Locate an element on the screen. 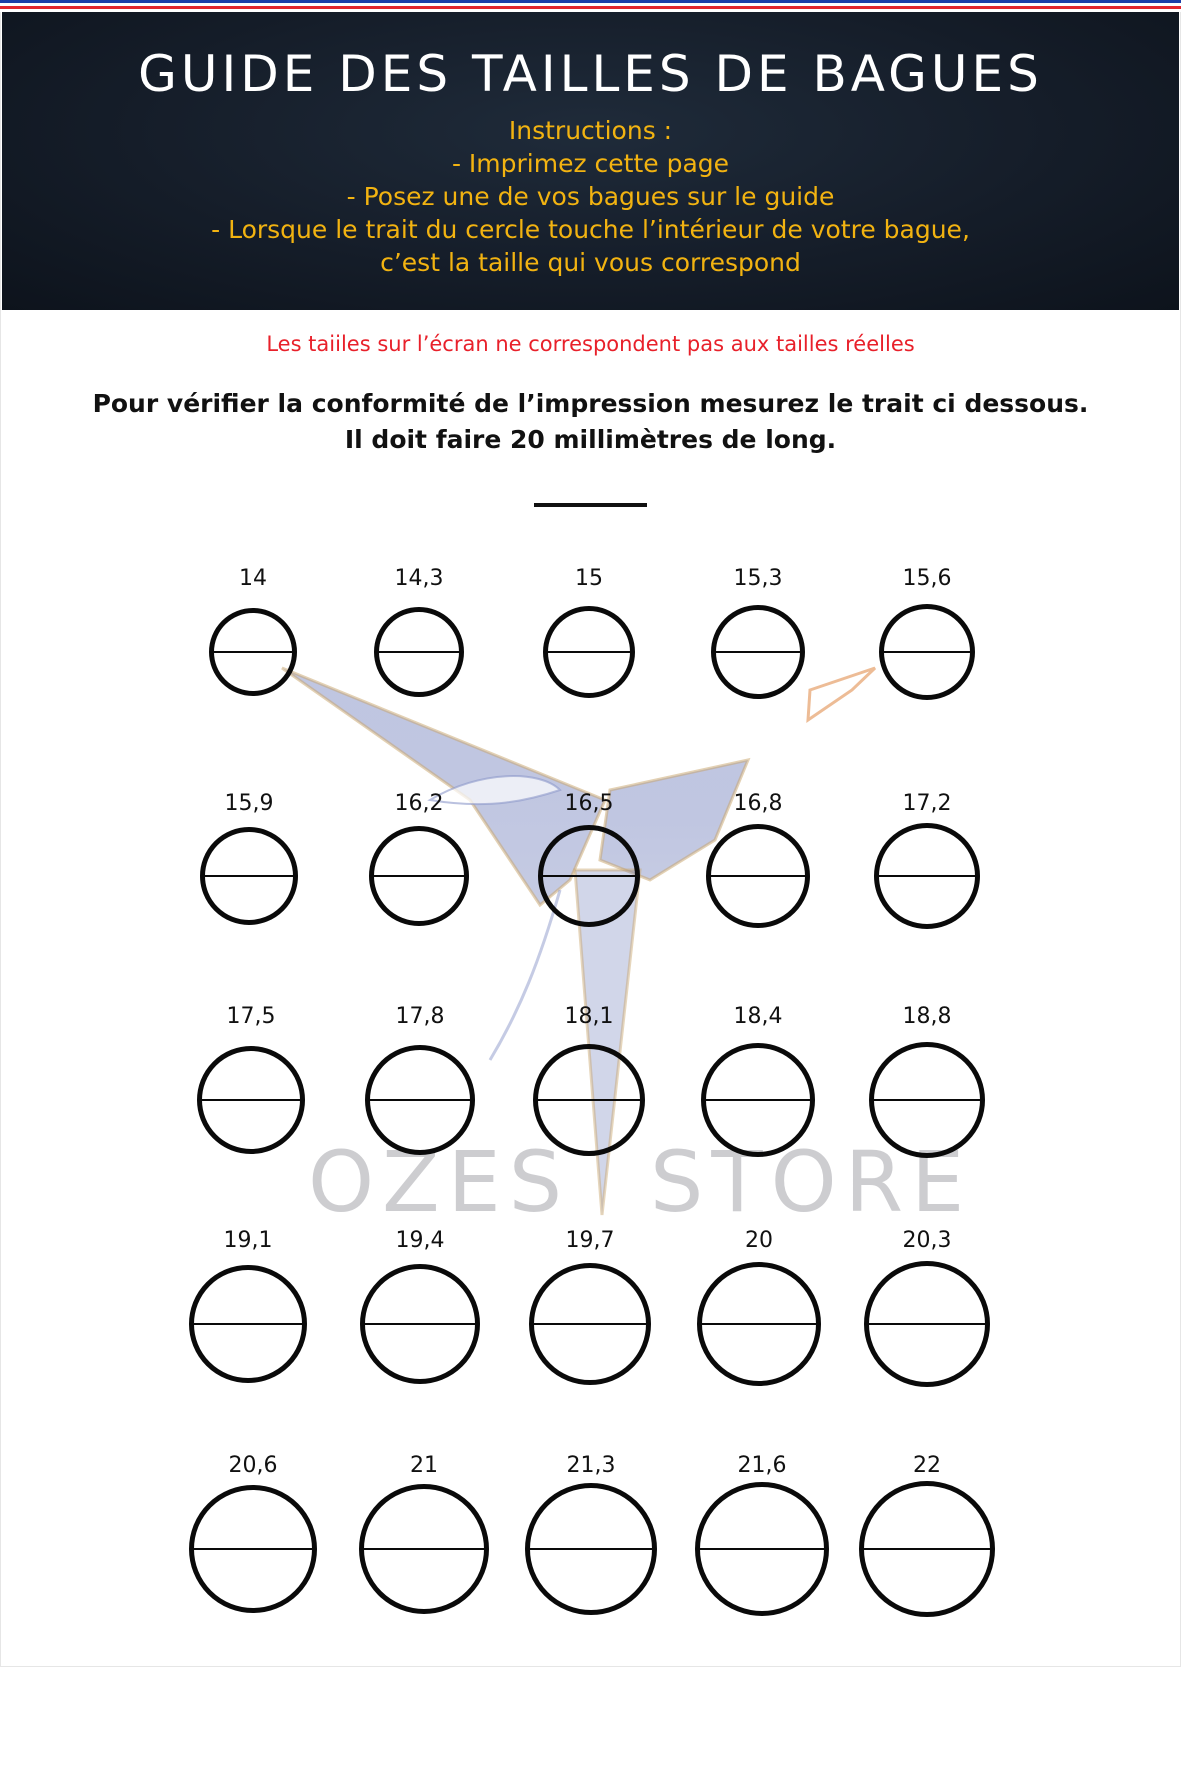 This screenshot has height=1782, width=1181. ring-size-label: 21,3 is located at coordinates (591, 1465).